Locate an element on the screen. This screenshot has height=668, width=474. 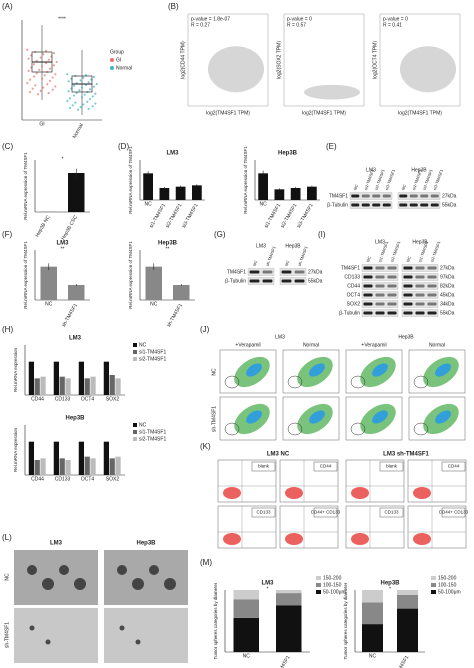
x-tick-label: CD133 is located at coordinates (63, 399).